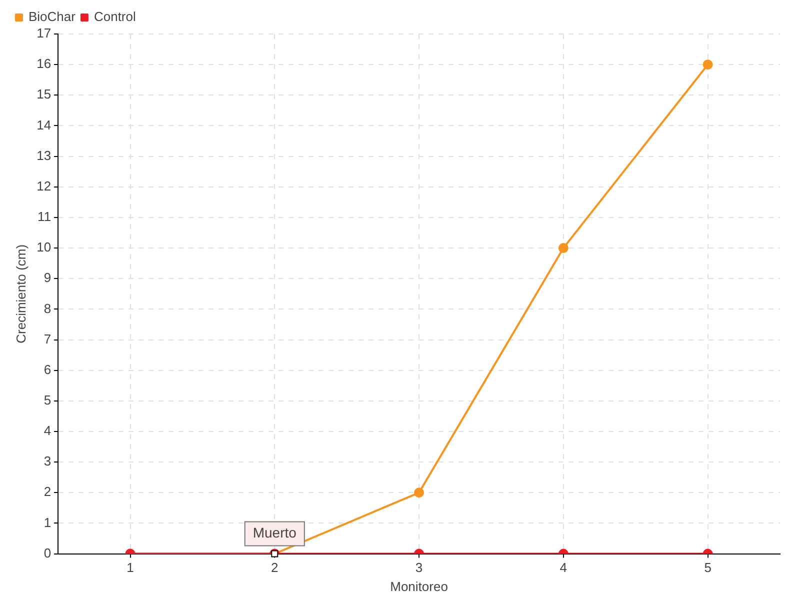  What do you see at coordinates (48, 522) in the screenshot?
I see `y-tick-label: 1` at bounding box center [48, 522].